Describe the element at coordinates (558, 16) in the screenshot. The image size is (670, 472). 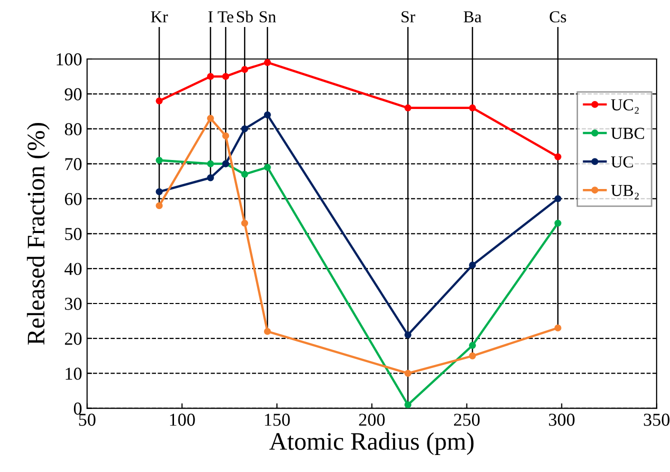
I see `ref-line-label: Cs` at that location.